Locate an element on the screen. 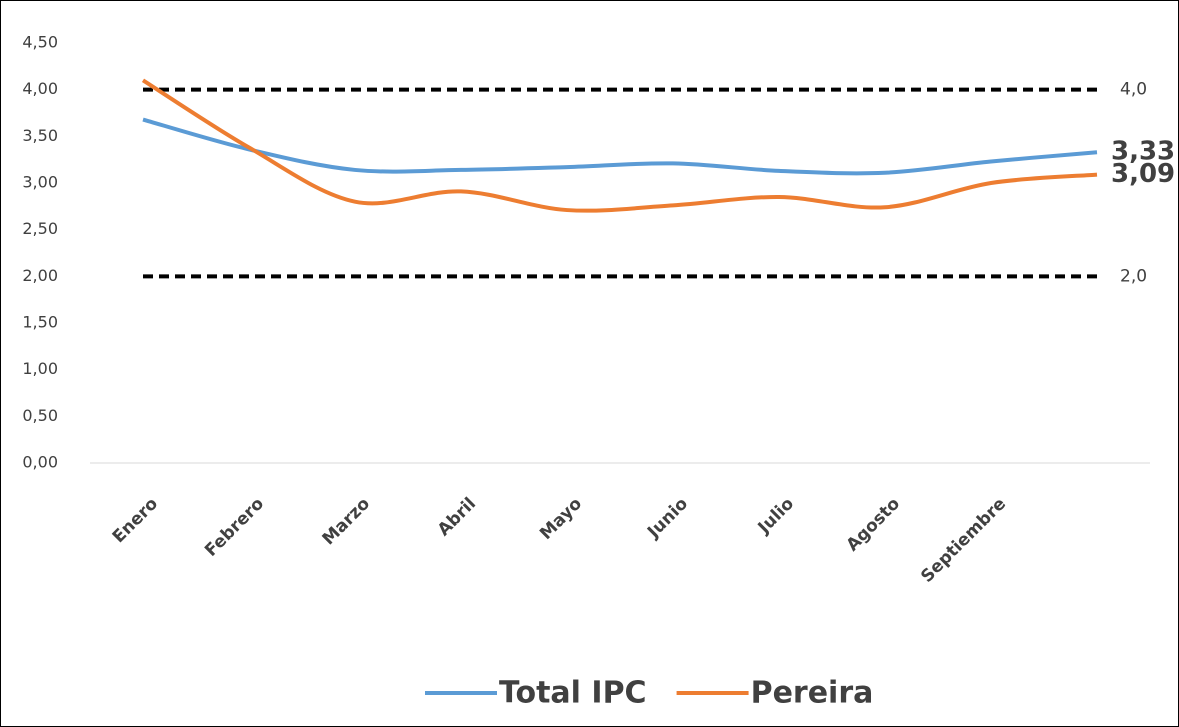 The image size is (1179, 727). y-tick-label: 3,00 is located at coordinates (40, 182).